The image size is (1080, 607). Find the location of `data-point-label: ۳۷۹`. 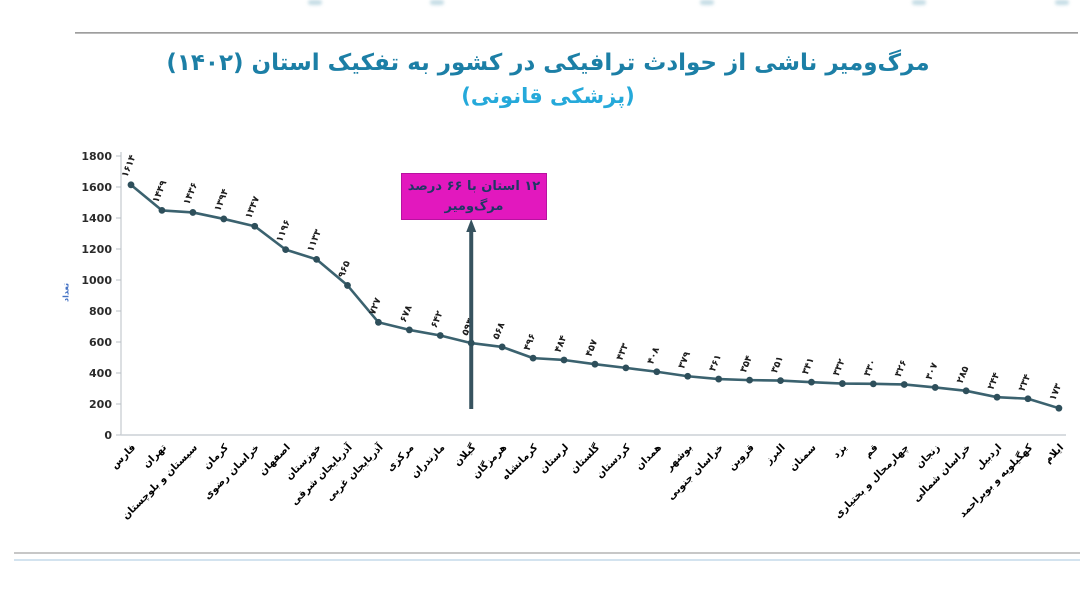

data-point-label: ۳۷۹ is located at coordinates (684, 360).